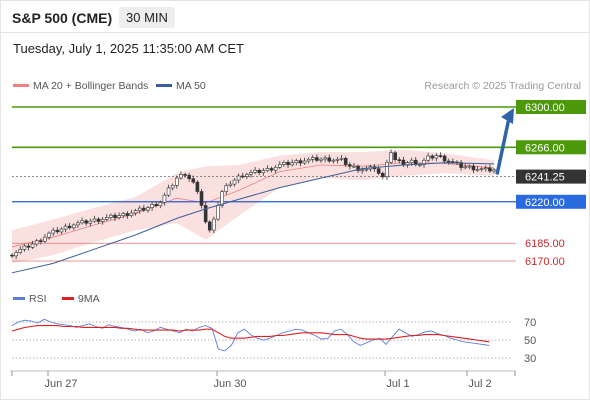 This screenshot has width=590, height=400. What do you see at coordinates (530, 359) in the screenshot?
I see `rsi-level-label-30: 30` at bounding box center [530, 359].